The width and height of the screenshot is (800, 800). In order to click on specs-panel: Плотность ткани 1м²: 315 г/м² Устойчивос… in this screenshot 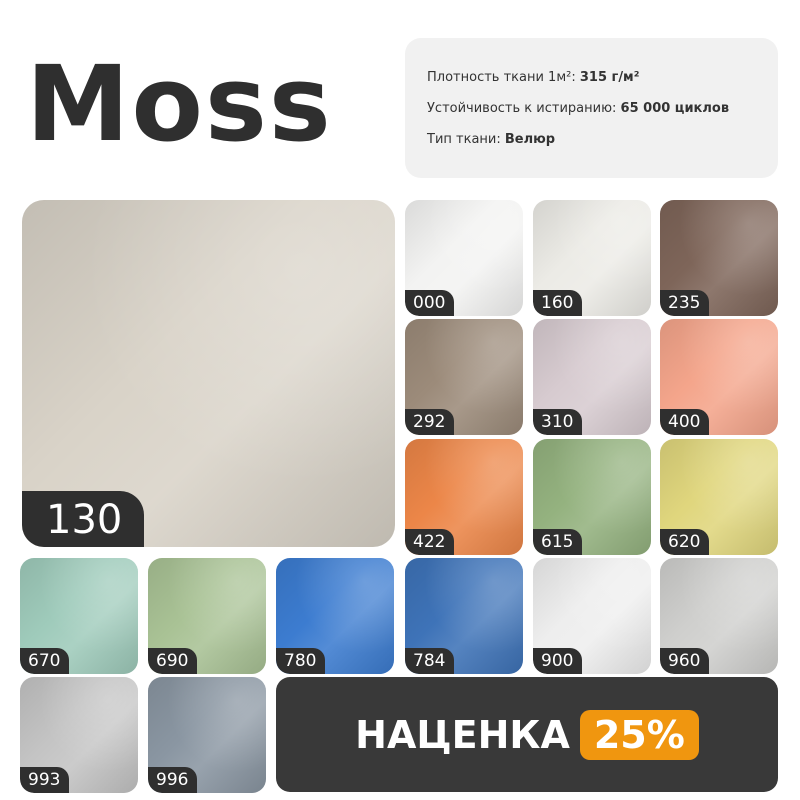, I will do `click(591, 108)`.